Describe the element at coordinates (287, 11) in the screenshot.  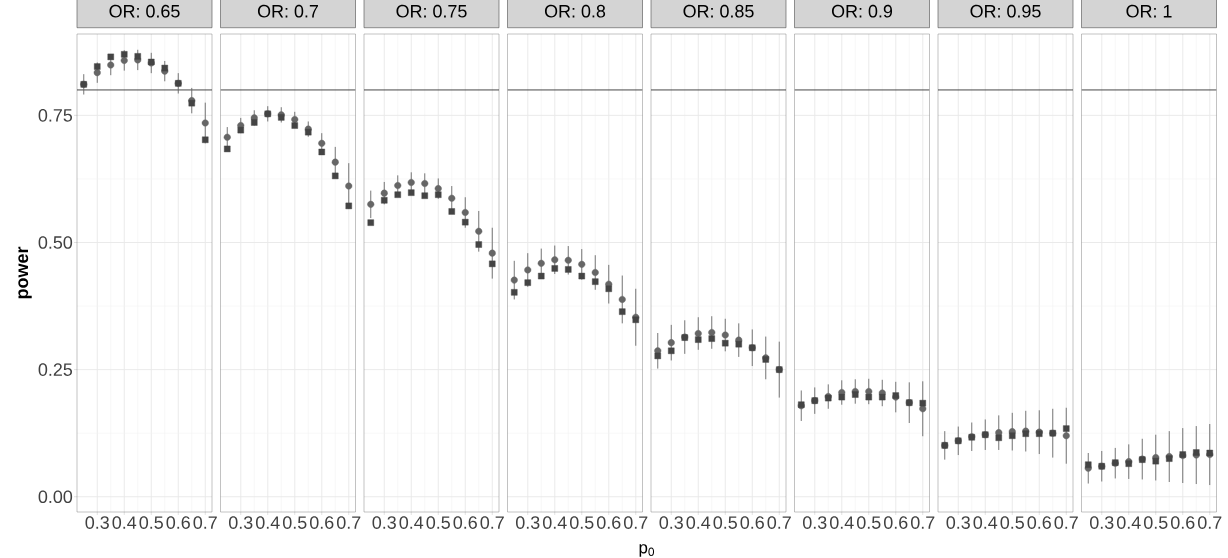
I see `chart-title: OR: 0.7` at that location.